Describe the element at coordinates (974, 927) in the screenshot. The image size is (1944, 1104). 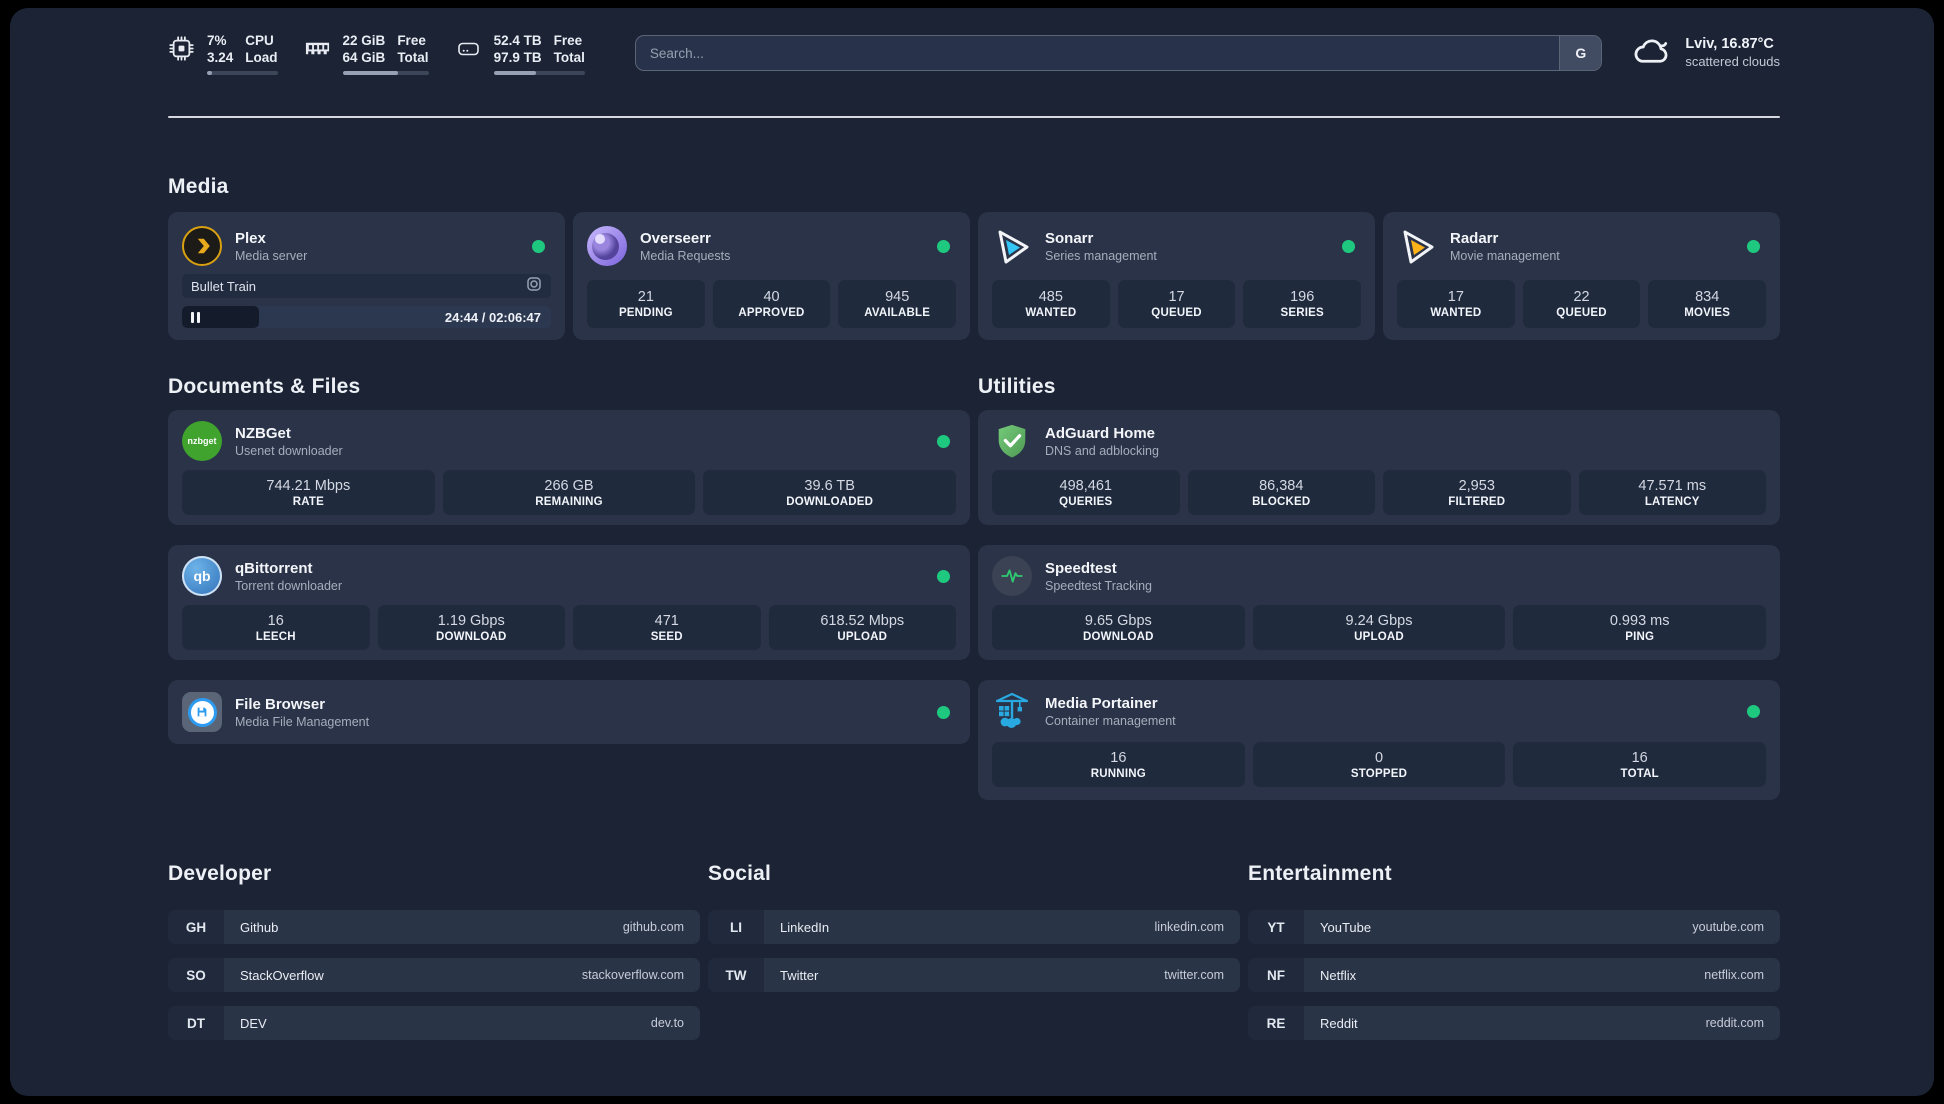
I see `link-row-linkedin: LI LinkedIn linkedin.com` at that location.